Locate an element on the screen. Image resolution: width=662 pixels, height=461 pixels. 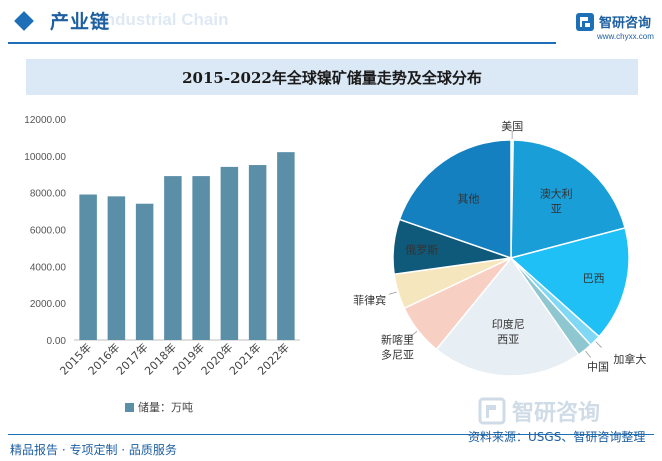
pie-label: 美国 is located at coordinates (512, 126).